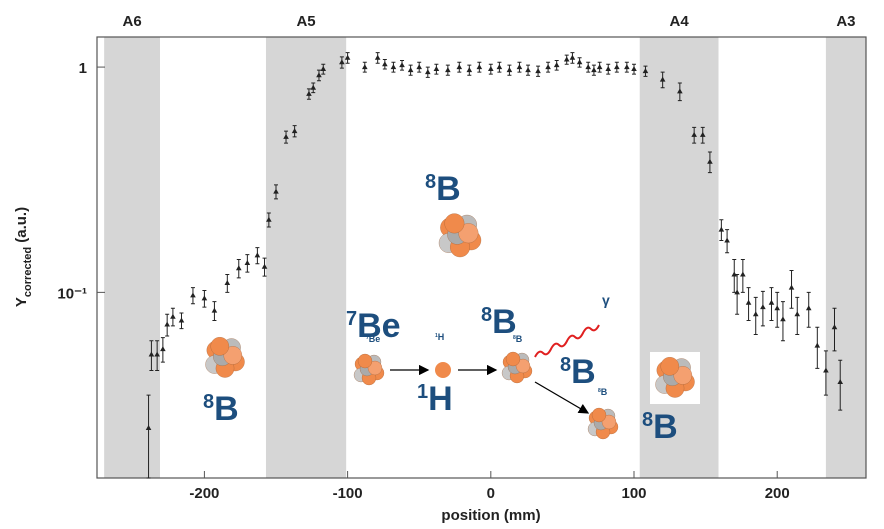  I want to click on annotation-symbol: γ, so click(606, 300).